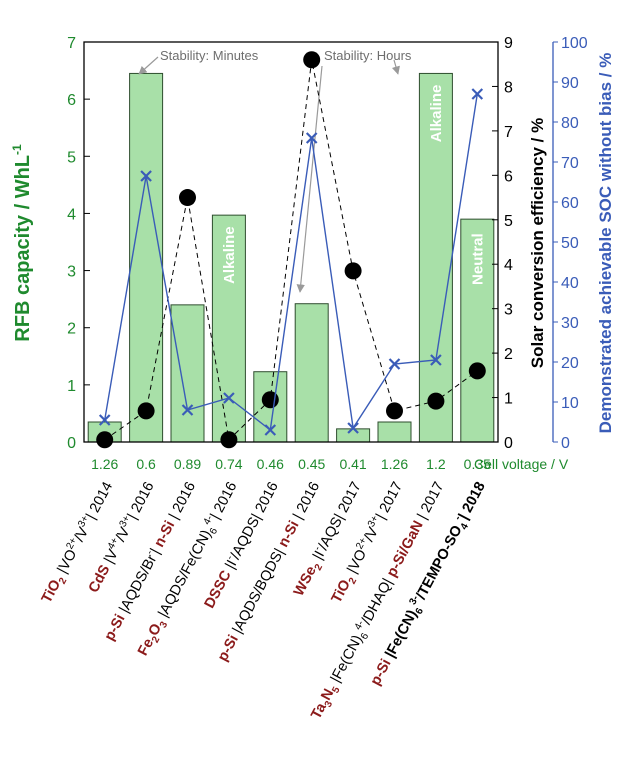 This screenshot has height=766, width=620. I want to click on soc-tick-label: 50, so click(570, 243).